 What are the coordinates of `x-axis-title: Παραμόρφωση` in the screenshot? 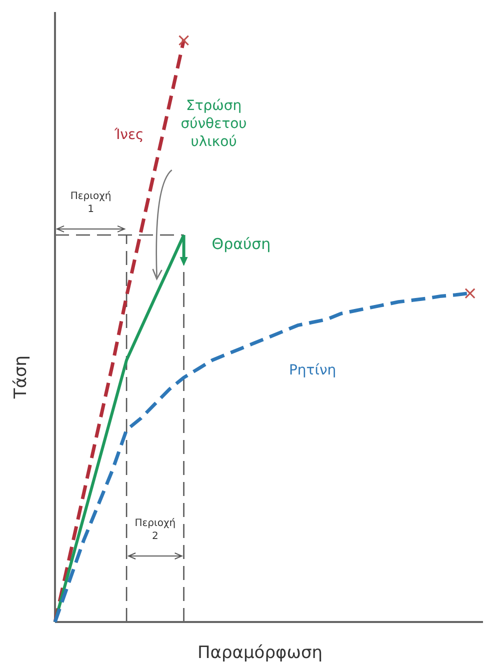 It's located at (260, 653).